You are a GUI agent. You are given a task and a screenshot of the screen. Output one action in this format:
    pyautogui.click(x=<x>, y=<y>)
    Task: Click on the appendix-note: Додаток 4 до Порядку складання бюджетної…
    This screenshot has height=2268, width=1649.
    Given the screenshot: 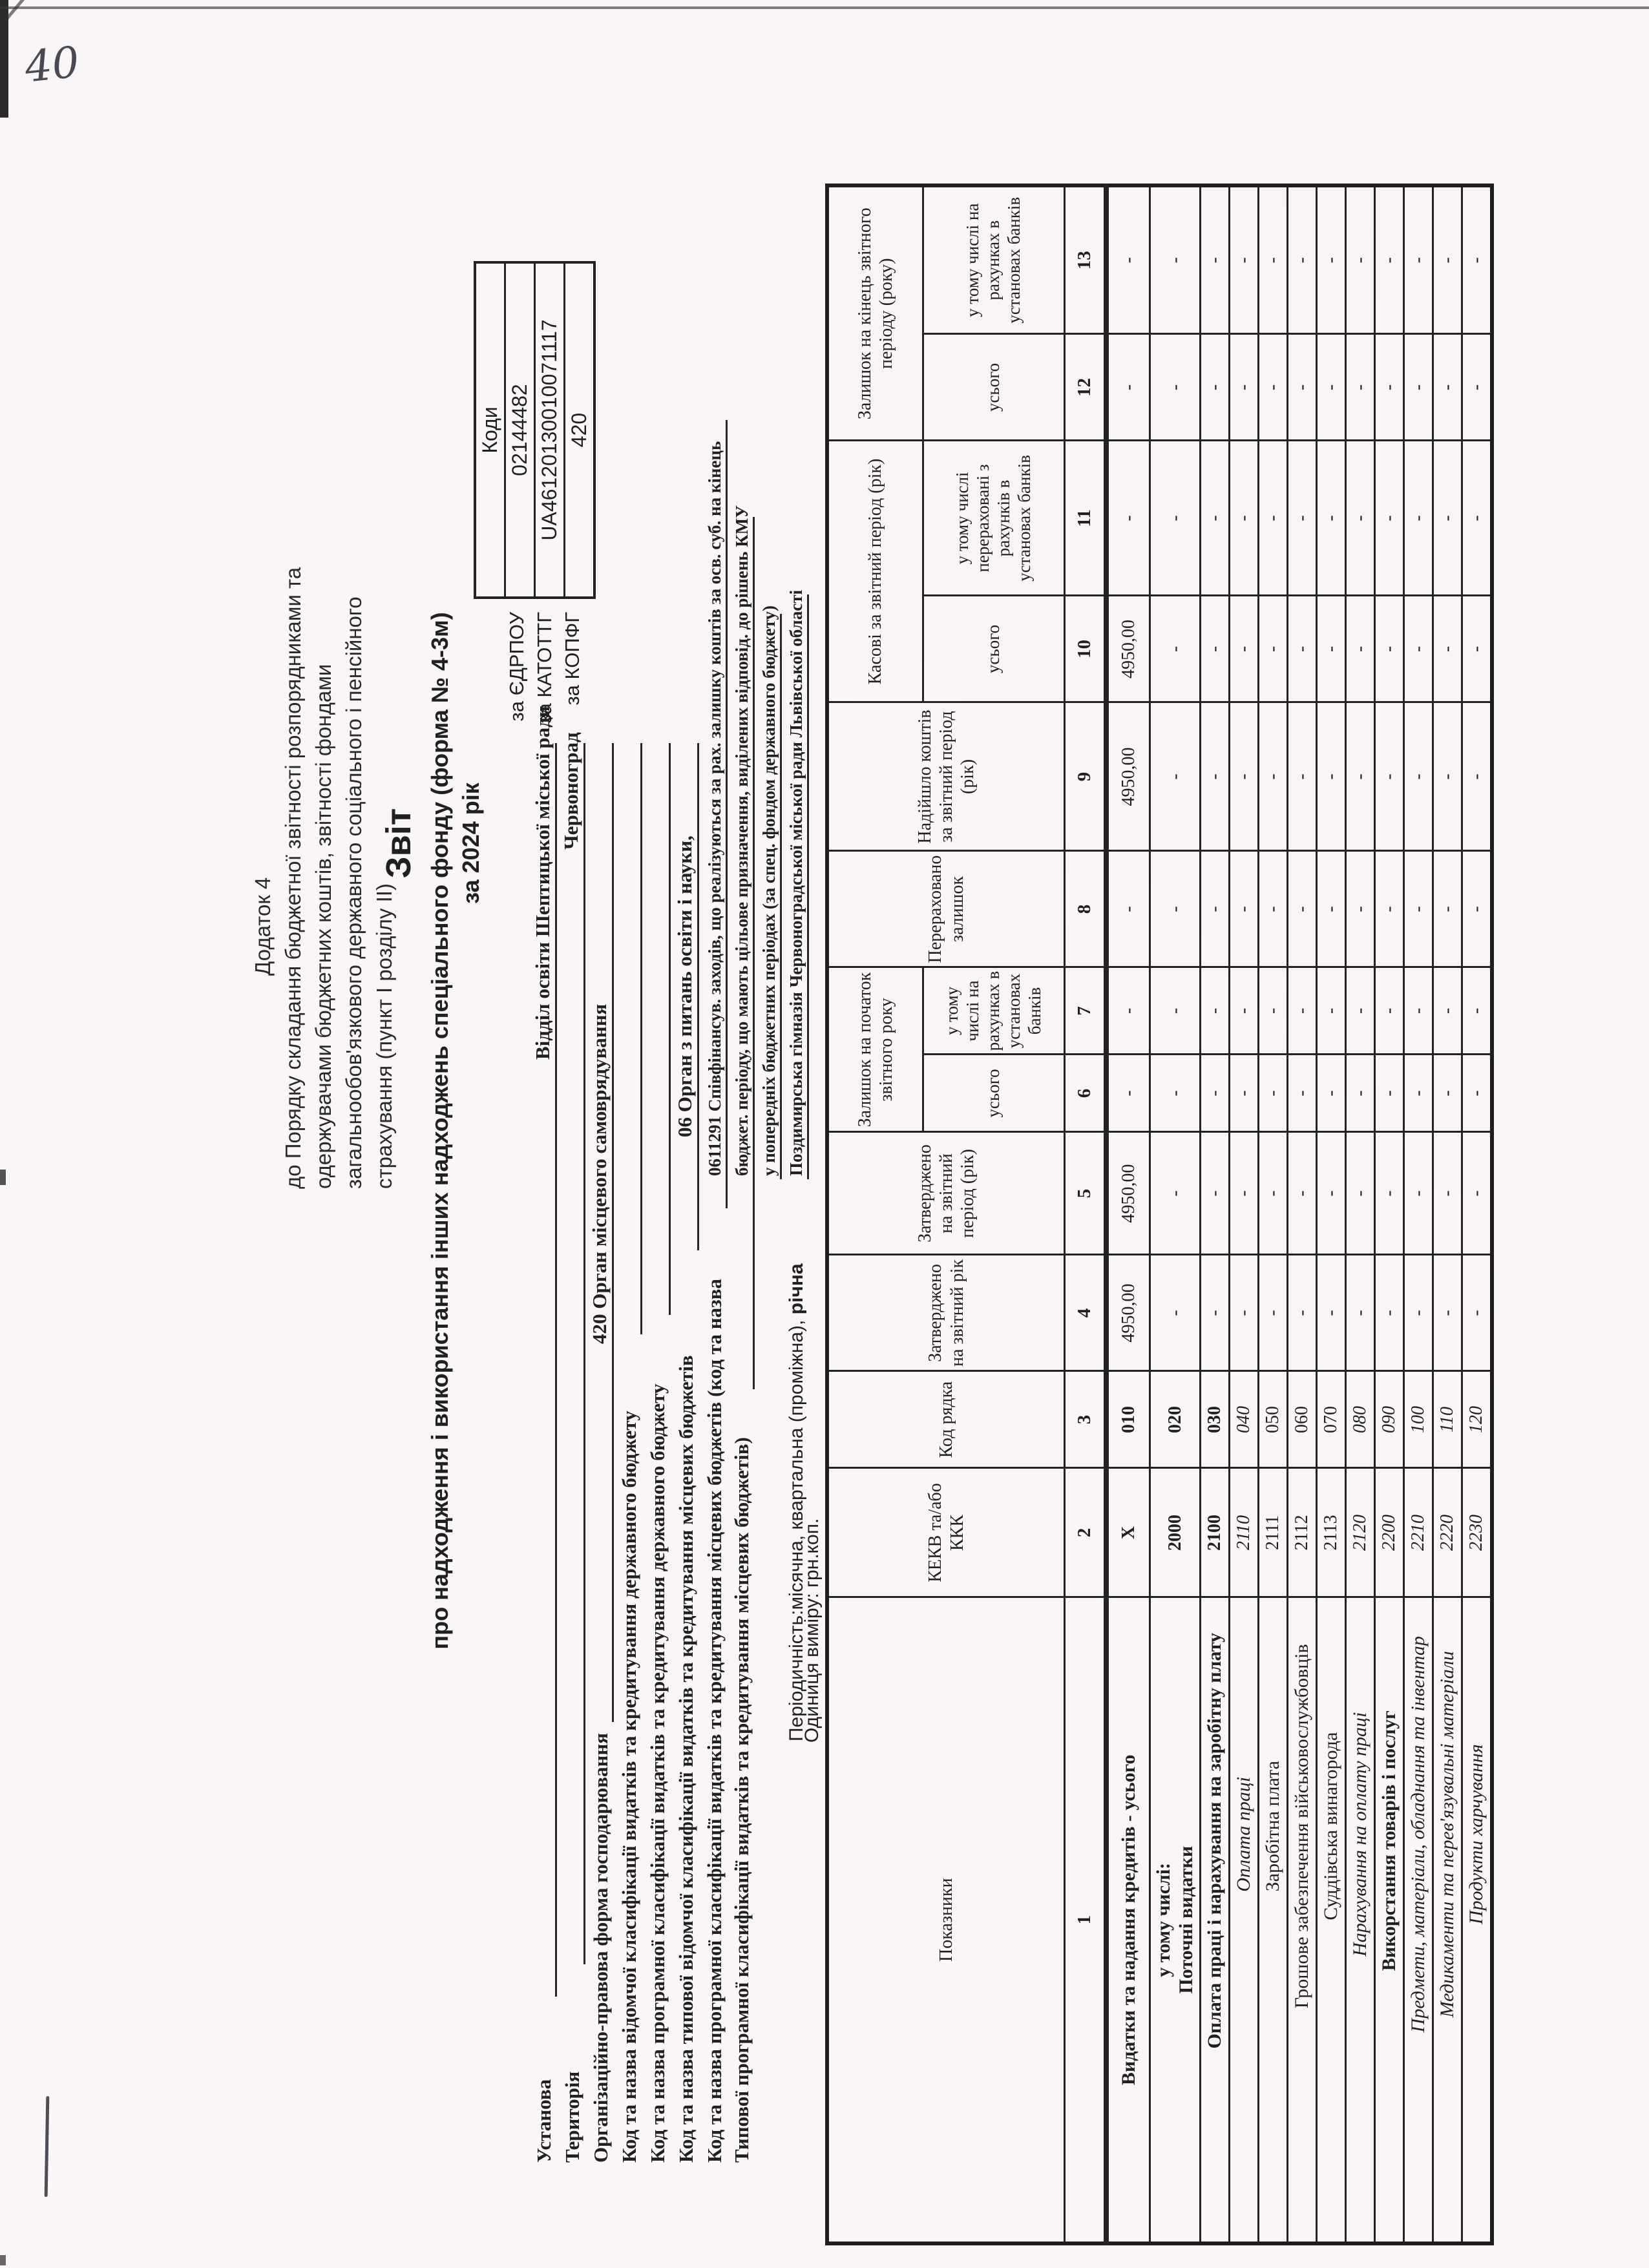 What is the action you would take?
    pyautogui.click(x=323, y=776)
    